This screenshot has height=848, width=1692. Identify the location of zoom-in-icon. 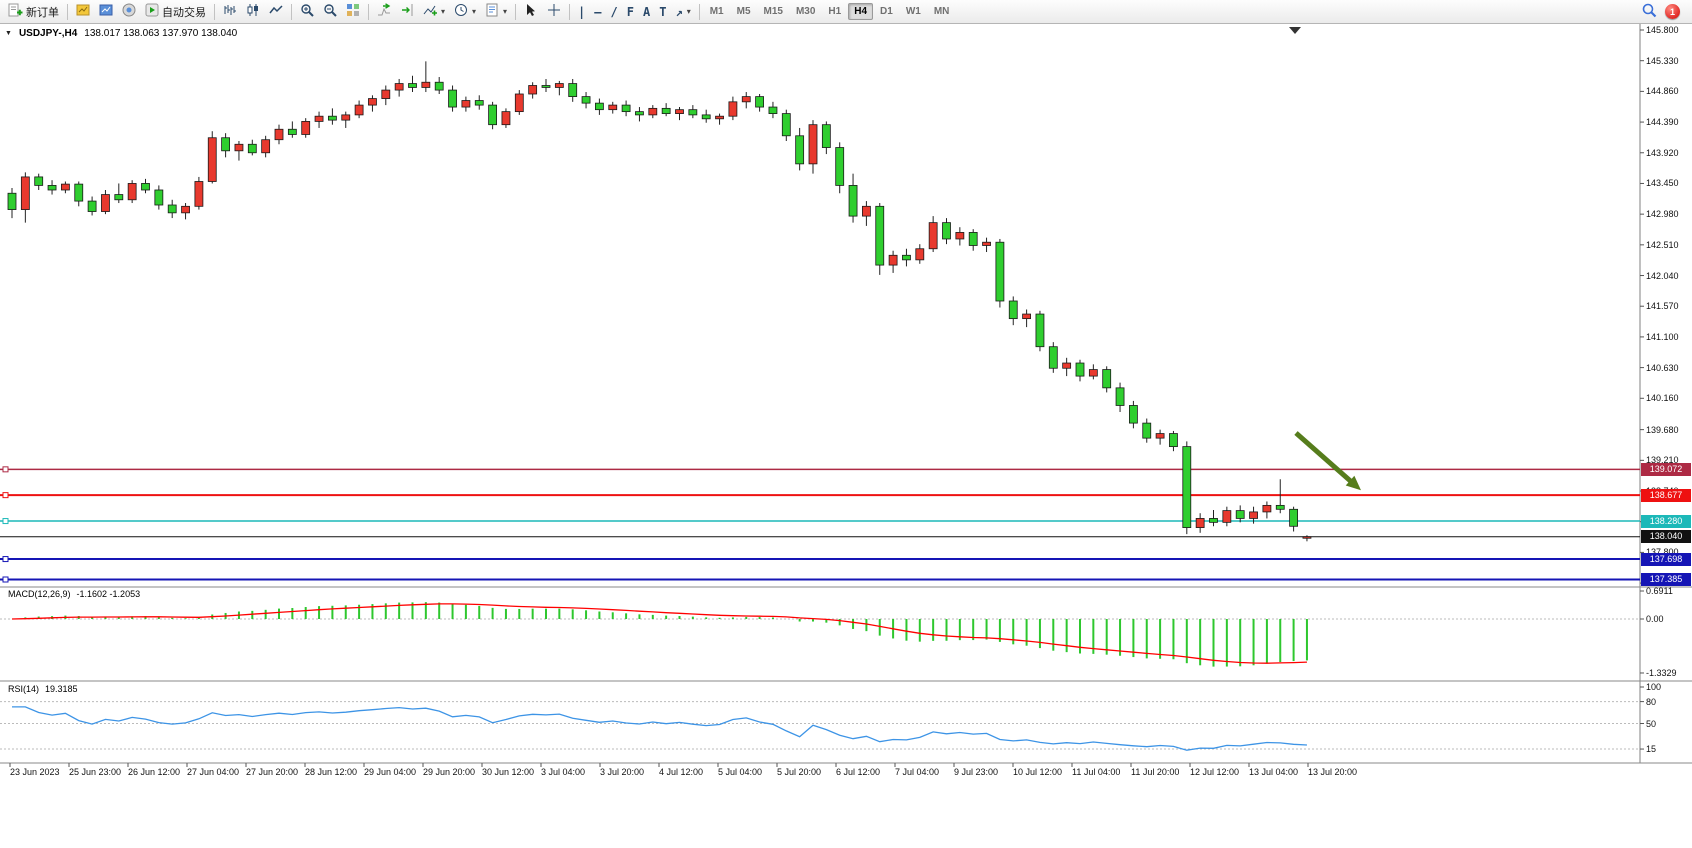
(307, 11).